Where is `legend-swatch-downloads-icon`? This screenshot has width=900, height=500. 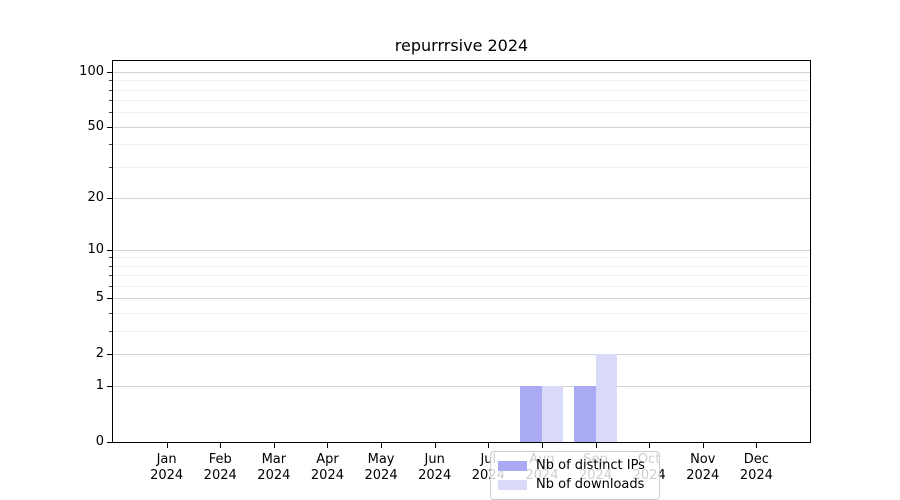 legend-swatch-downloads-icon is located at coordinates (512, 485).